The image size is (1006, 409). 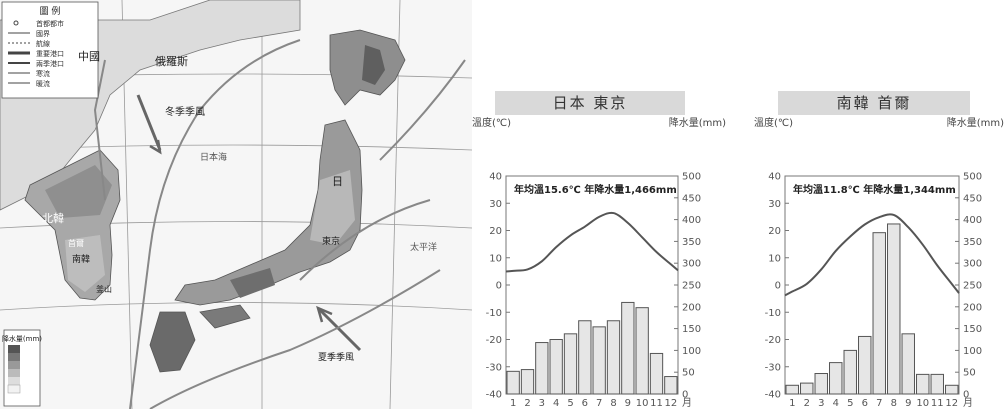 What do you see at coordinates (225, 316) in the screenshot?
I see `shikoku` at bounding box center [225, 316].